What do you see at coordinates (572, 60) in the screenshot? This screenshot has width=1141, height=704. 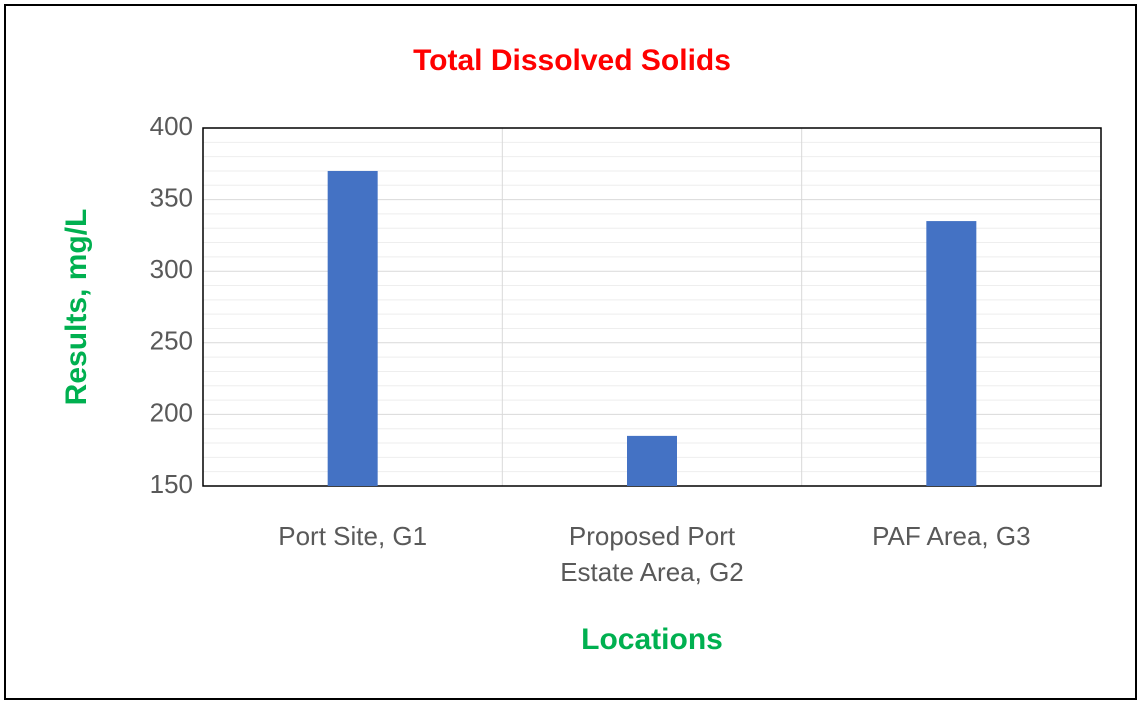 I see `chart-title: Total Dissolved Solids` at bounding box center [572, 60].